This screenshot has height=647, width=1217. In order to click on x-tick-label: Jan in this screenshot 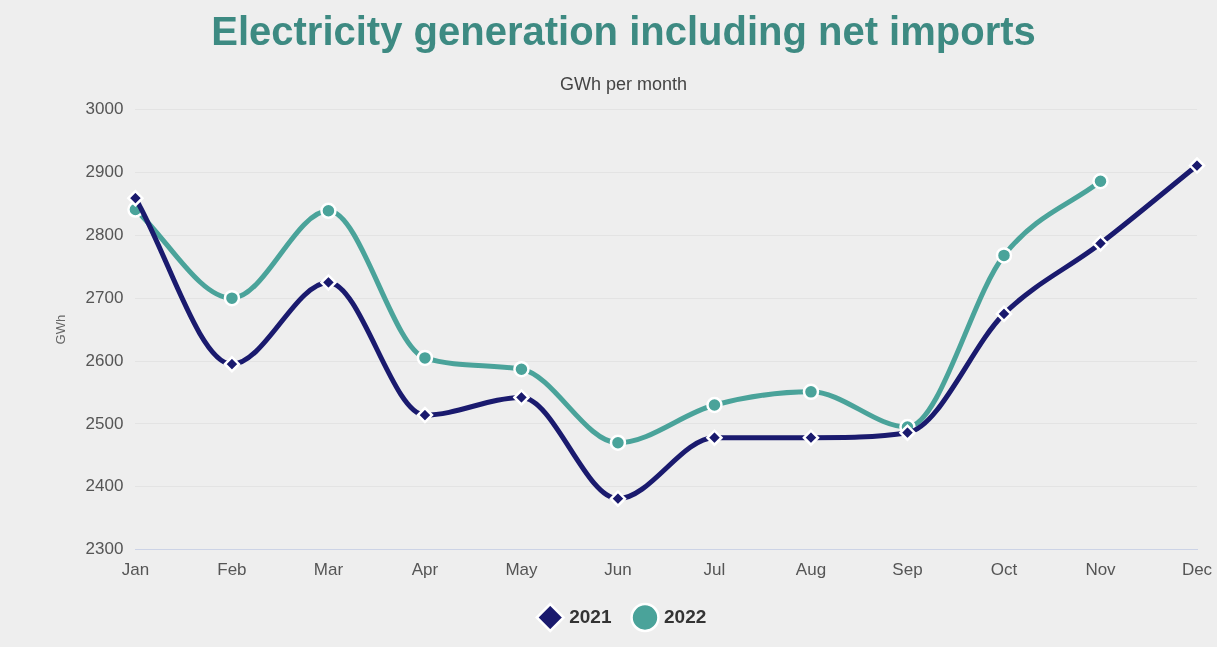, I will do `click(135, 570)`.